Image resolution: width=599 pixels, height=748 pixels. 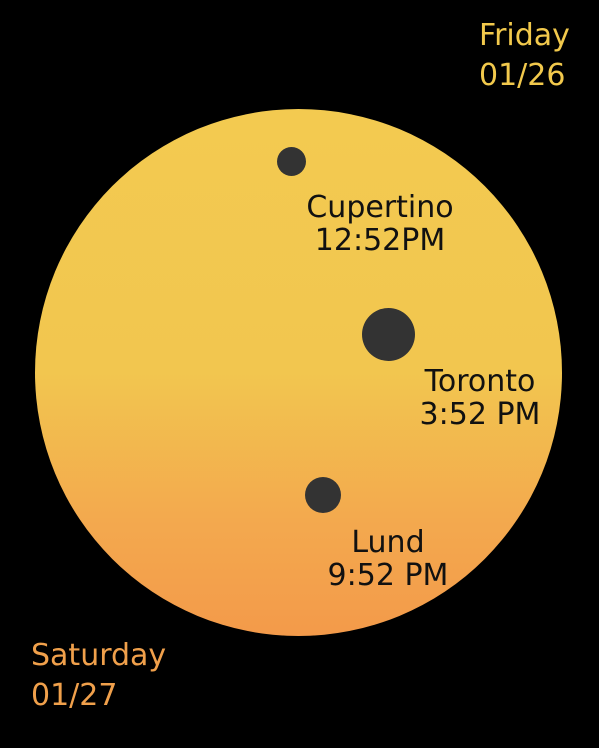 I want to click on city-dot-cupertino, so click(x=291, y=161).